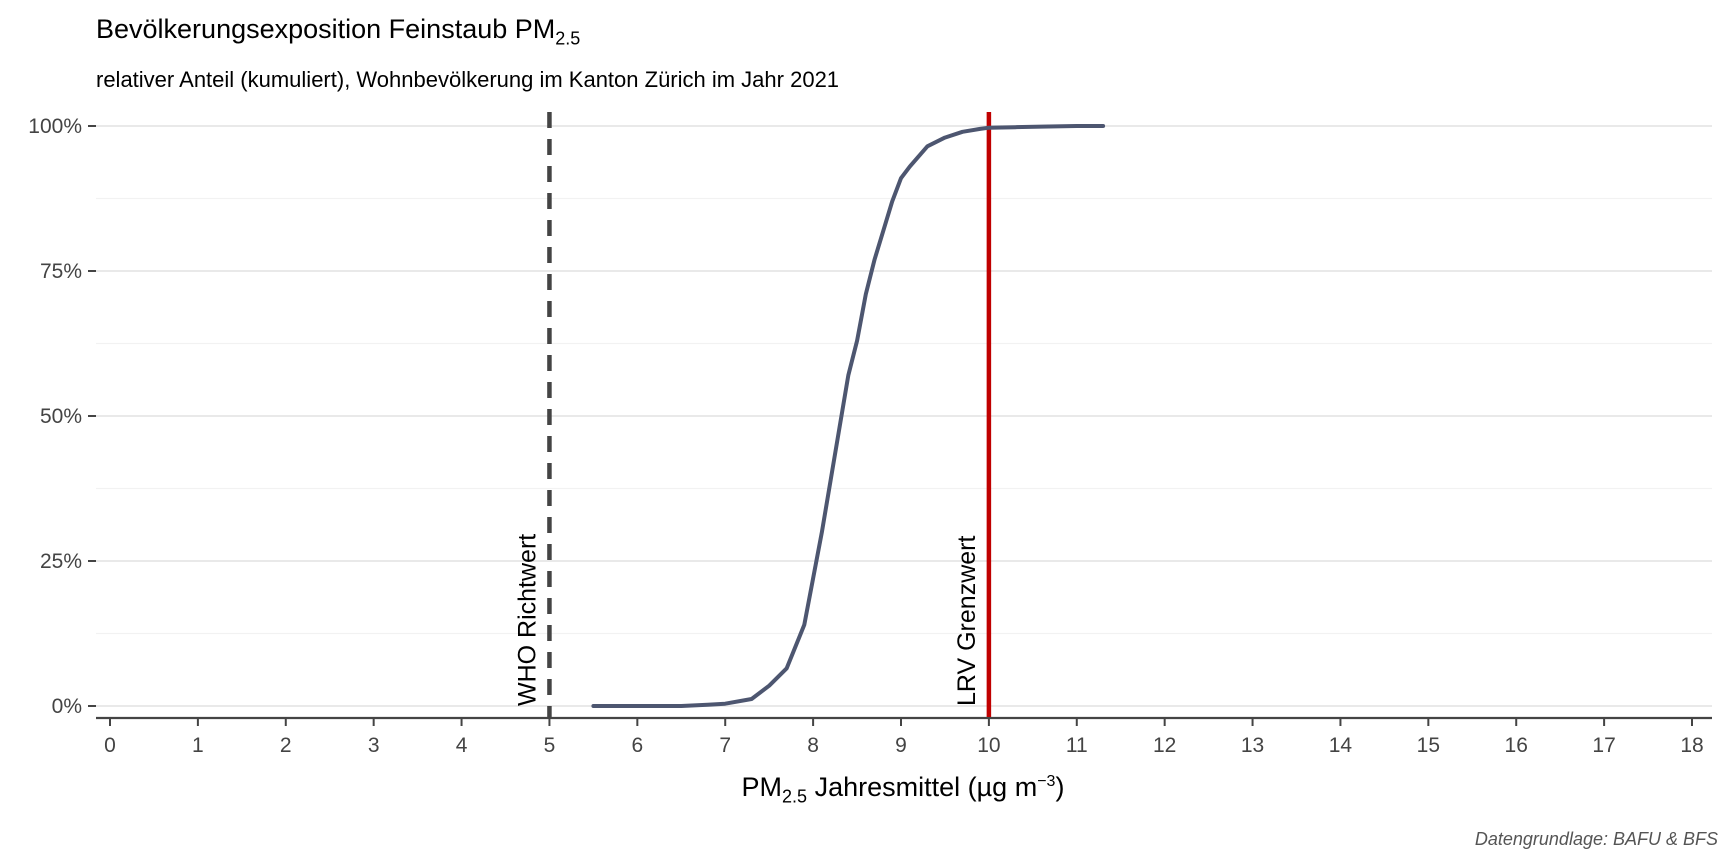 This screenshot has width=1728, height=864. Describe the element at coordinates (1691, 745) in the screenshot. I see `x-tick-label: 18` at that location.